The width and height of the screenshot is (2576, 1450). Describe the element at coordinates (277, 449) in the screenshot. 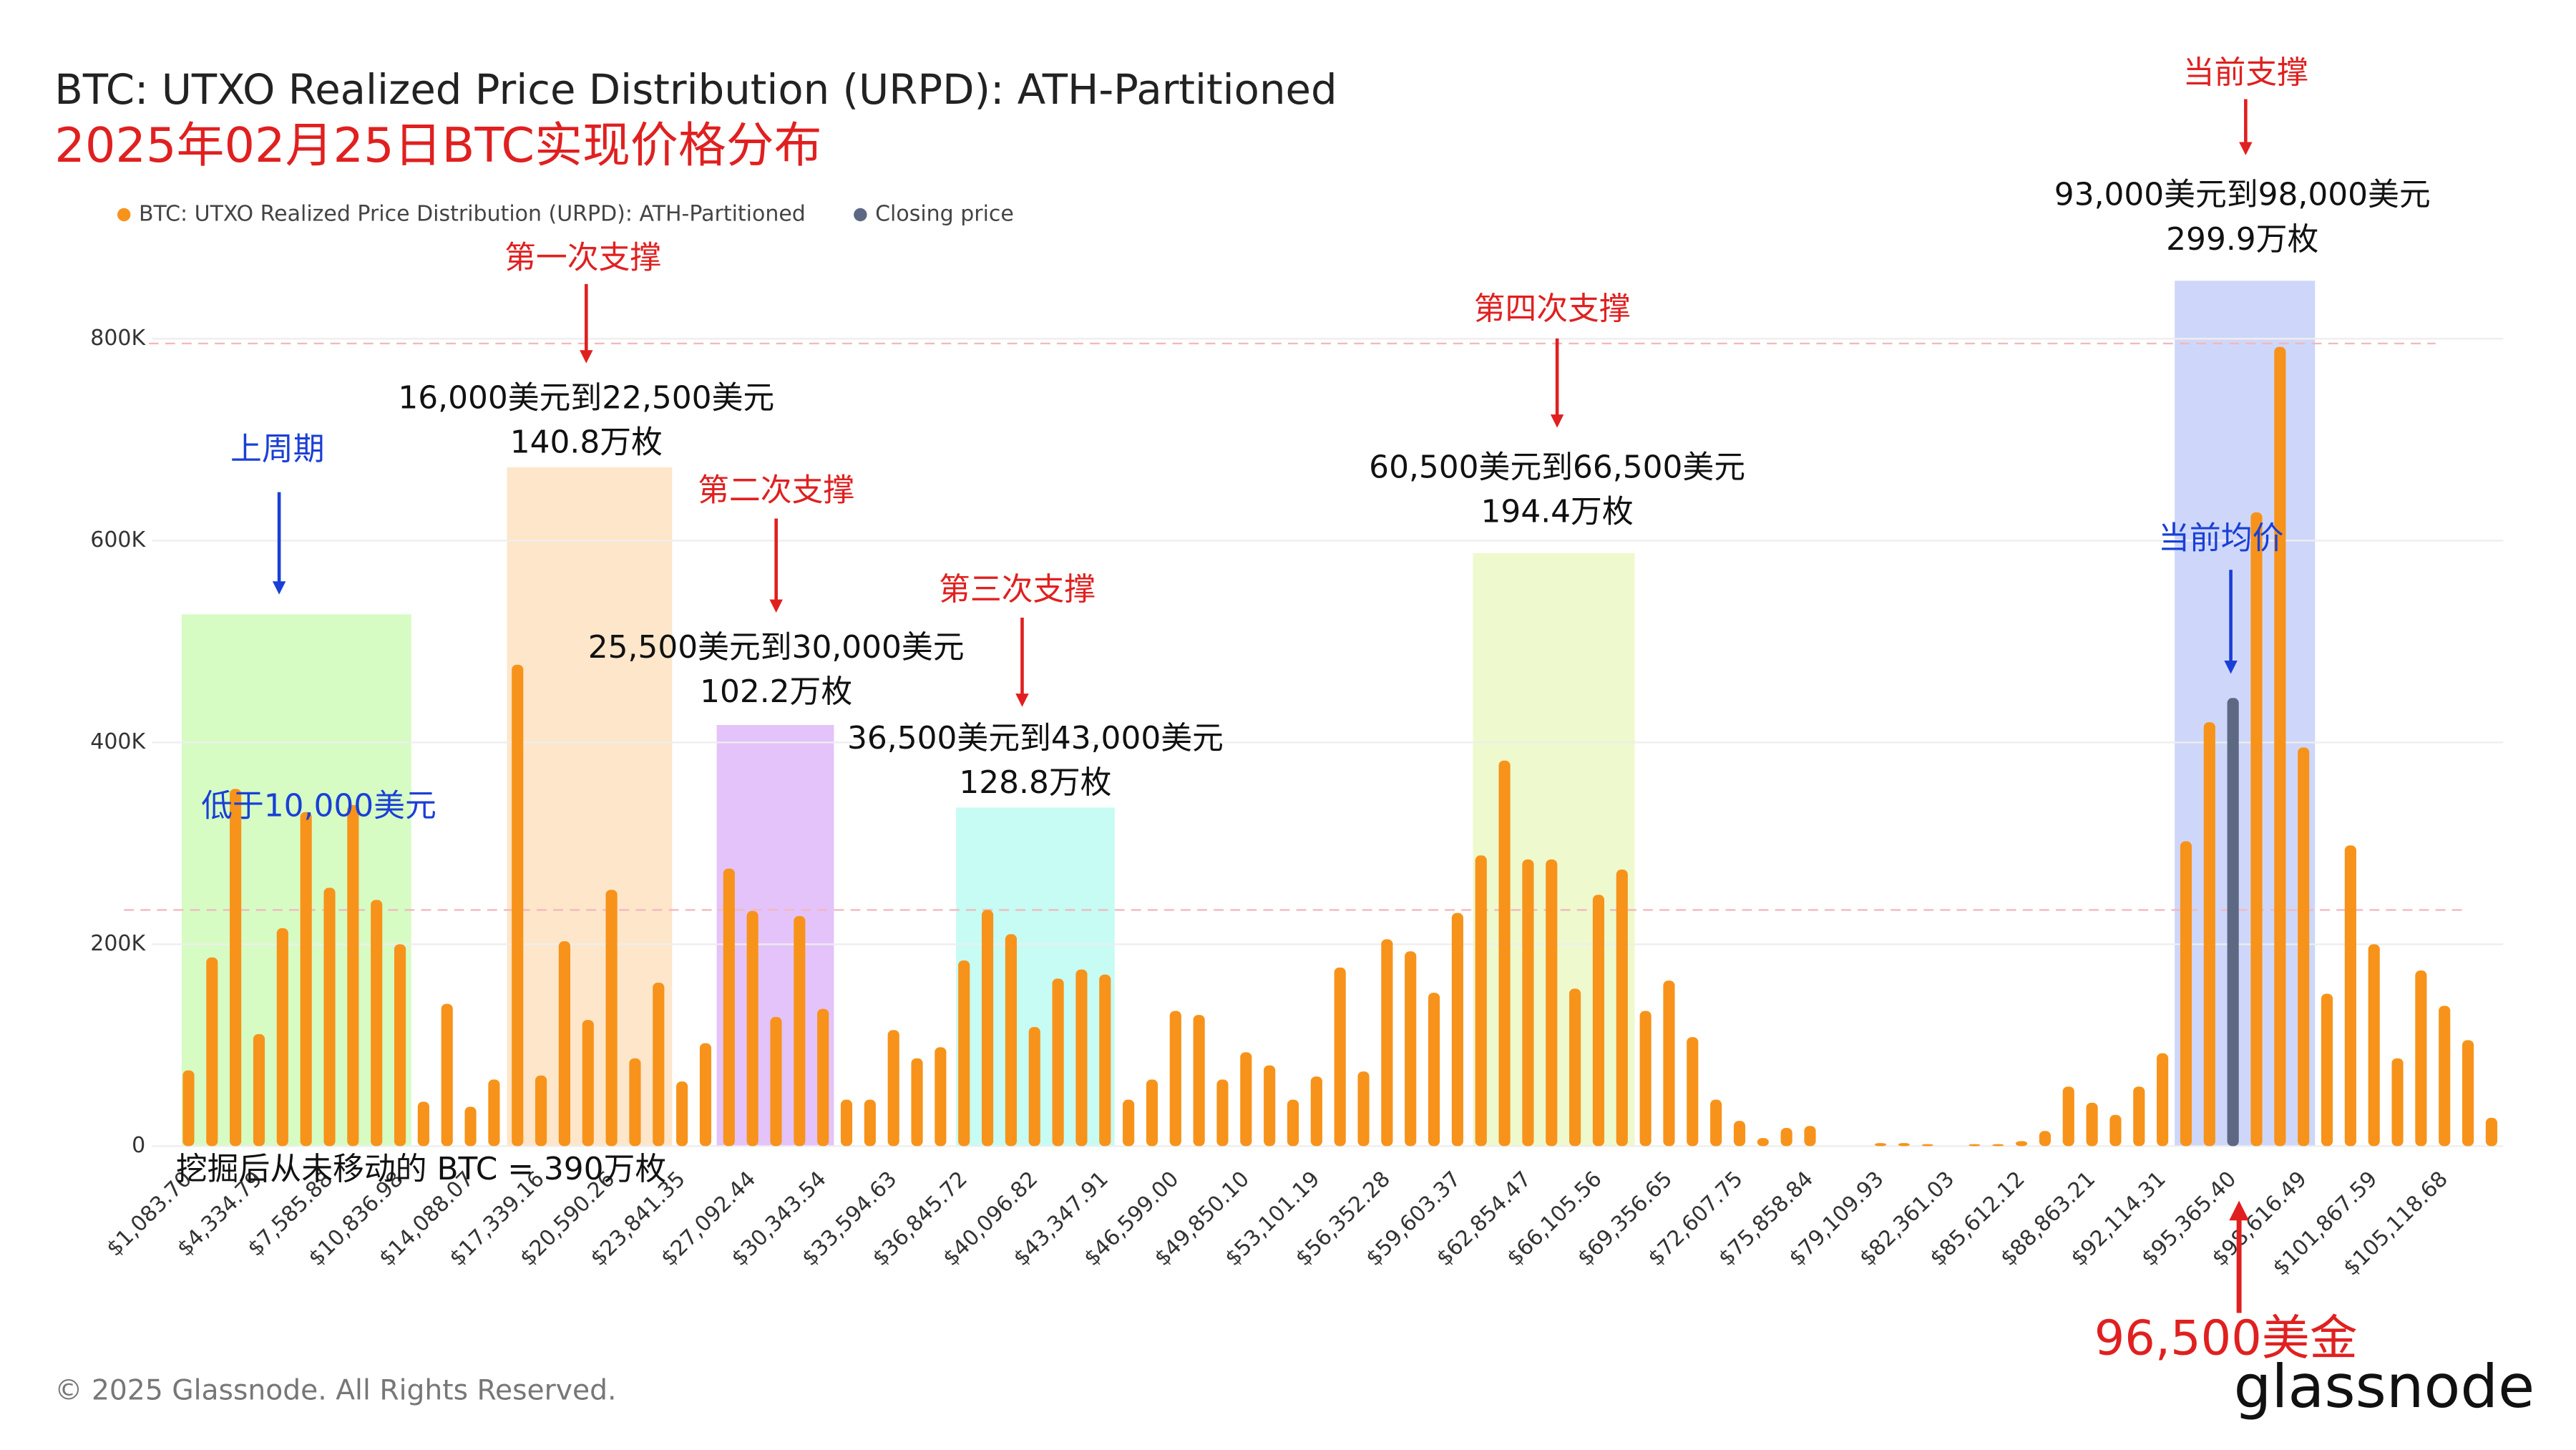

I see `annotation: 上周期` at that location.